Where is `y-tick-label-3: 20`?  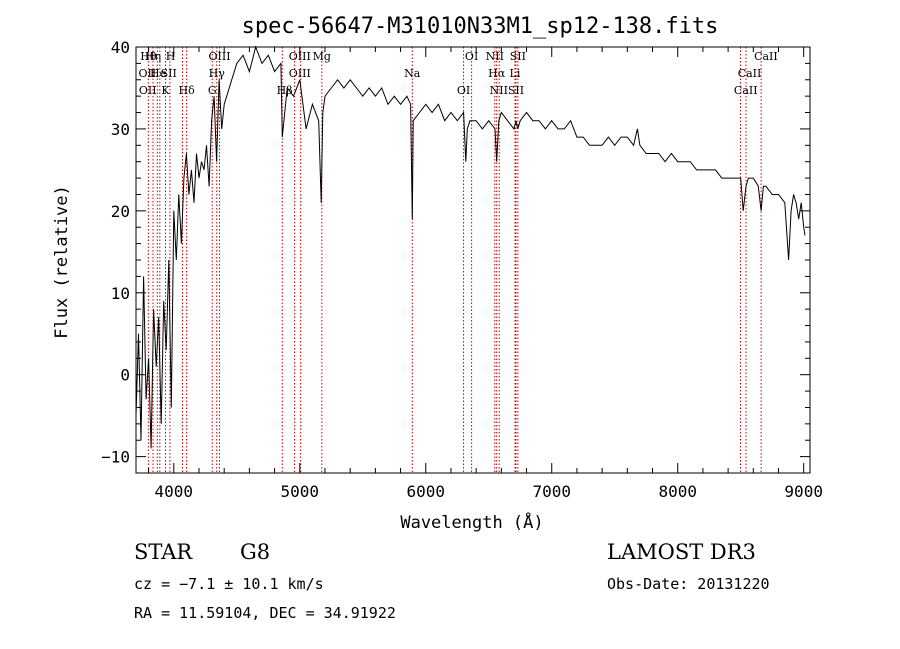
y-tick-label-3: 20 is located at coordinates (120, 211).